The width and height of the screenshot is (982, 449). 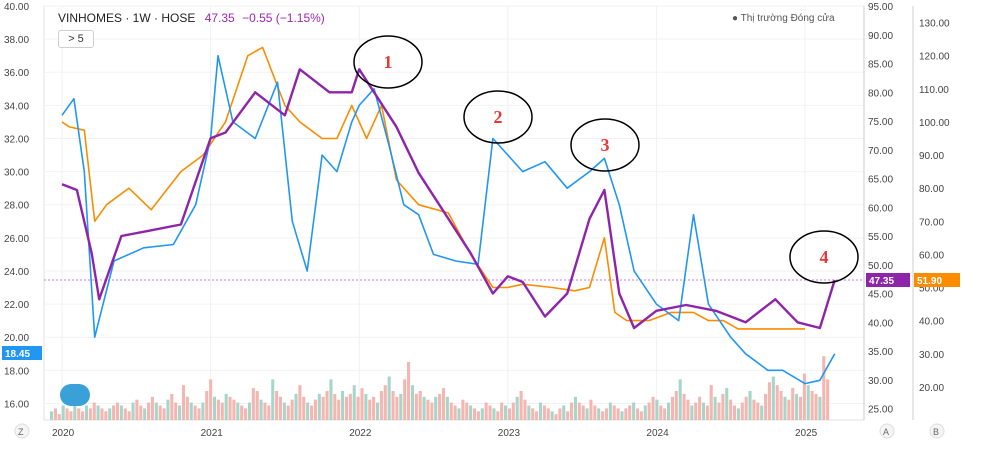 I want to click on mid-axis-tick-label: 35.00, so click(x=880, y=352).